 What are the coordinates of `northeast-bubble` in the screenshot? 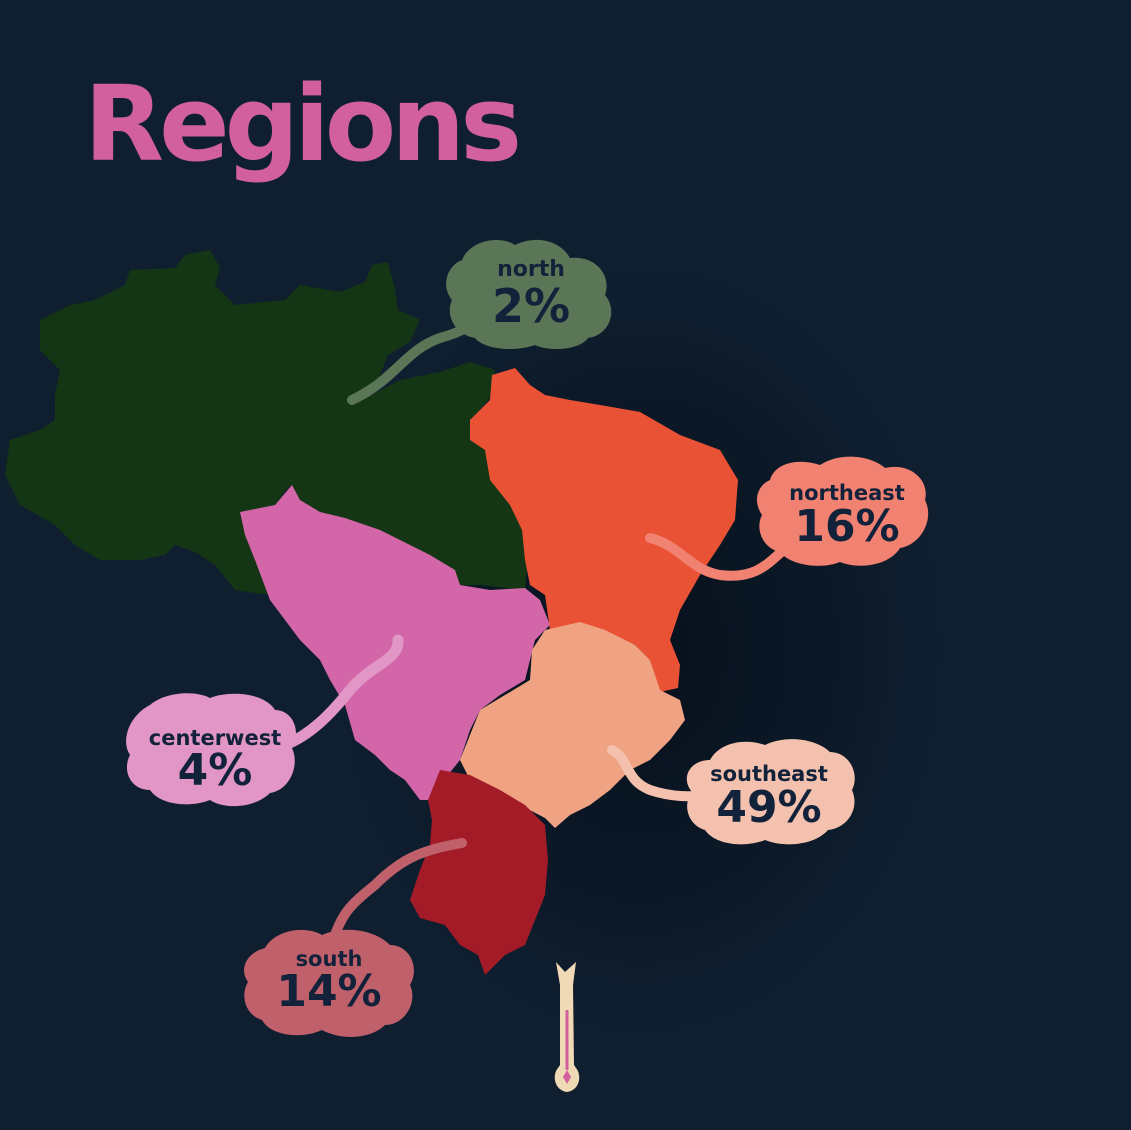 It's located at (842, 511).